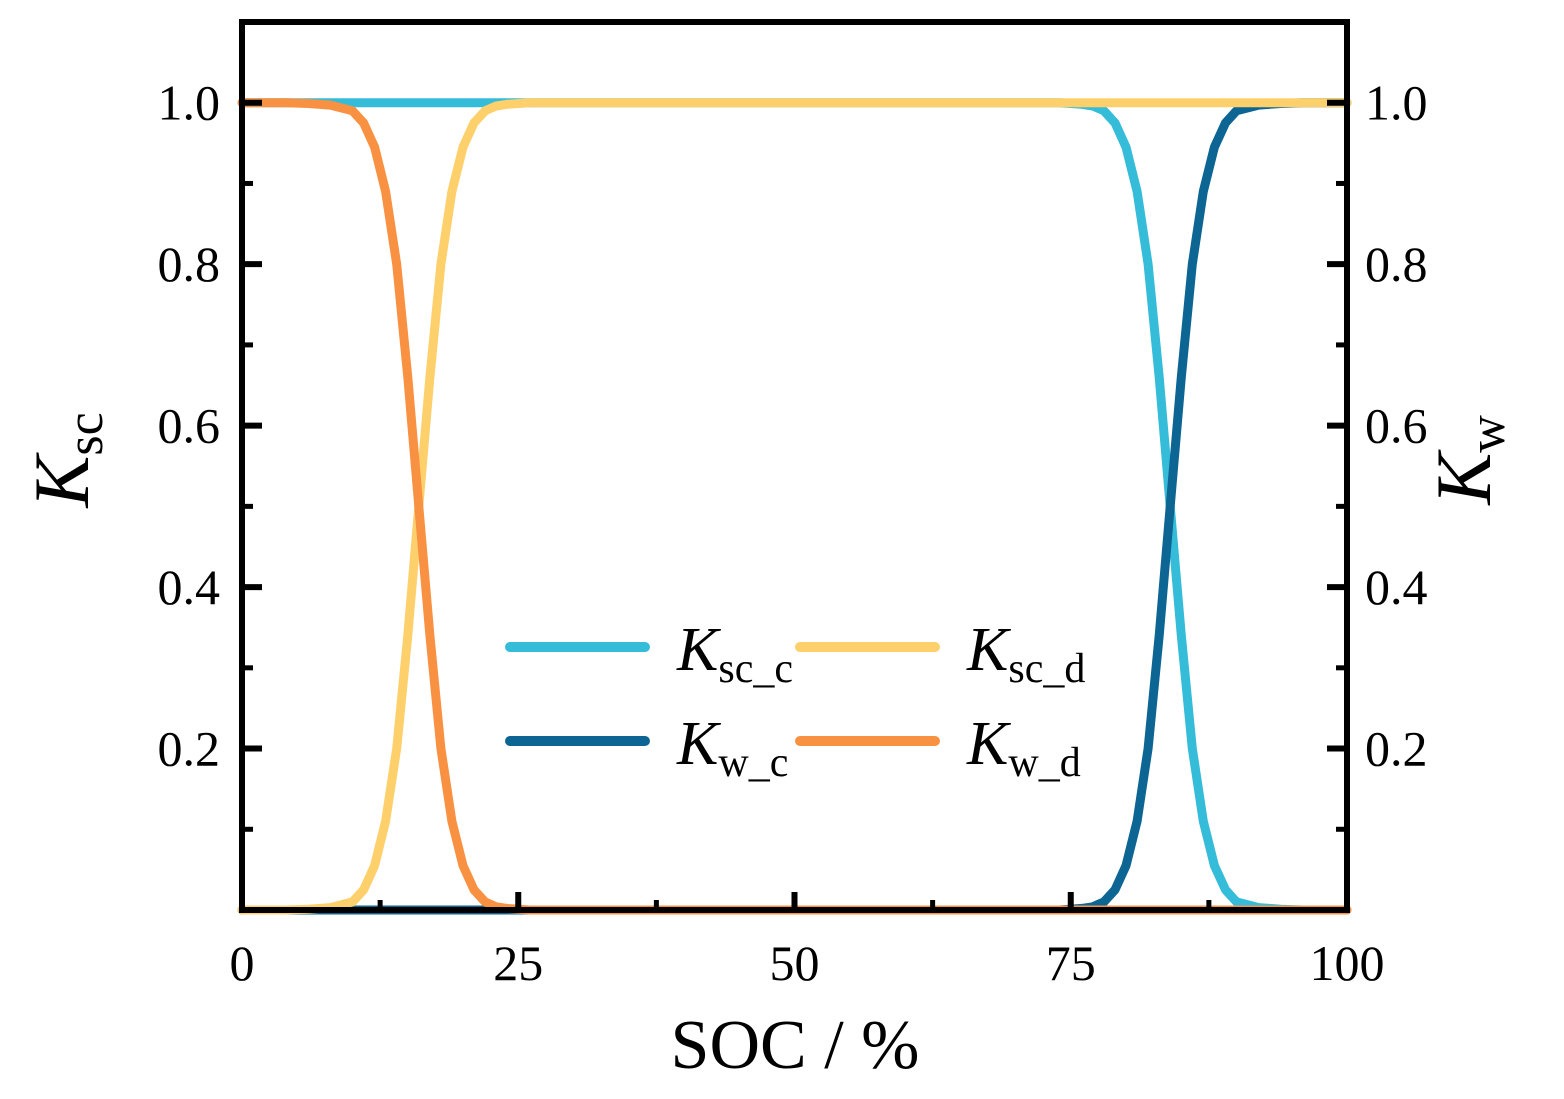 The image size is (1564, 1099). Describe the element at coordinates (753, 763) in the screenshot. I see `legend-label-subscript: w_c` at that location.